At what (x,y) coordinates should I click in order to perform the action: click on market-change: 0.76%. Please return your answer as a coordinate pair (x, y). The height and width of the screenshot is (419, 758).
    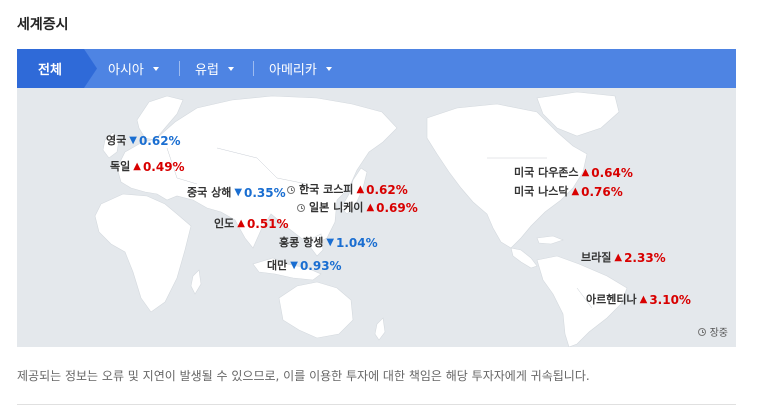
    Looking at the image, I should click on (602, 192).